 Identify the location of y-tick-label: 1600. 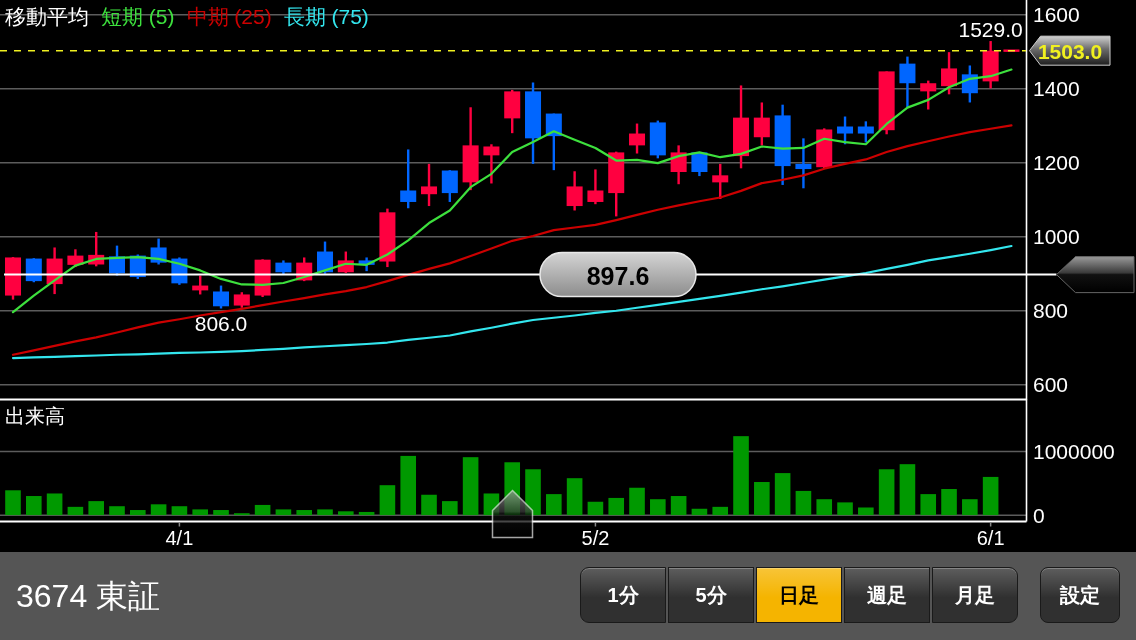
(1056, 15).